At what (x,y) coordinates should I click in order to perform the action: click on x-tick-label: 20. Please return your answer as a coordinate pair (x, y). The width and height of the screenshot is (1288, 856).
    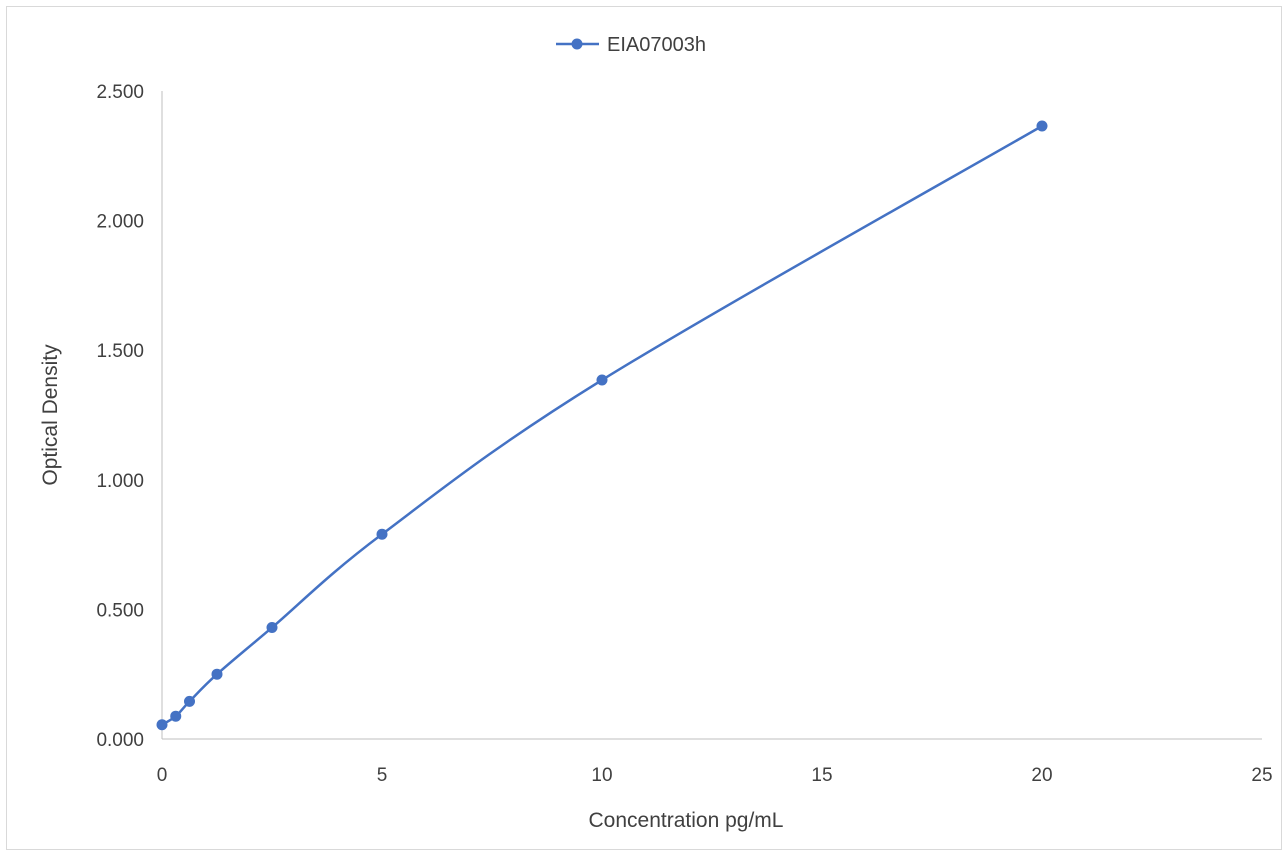
    Looking at the image, I should click on (1041, 775).